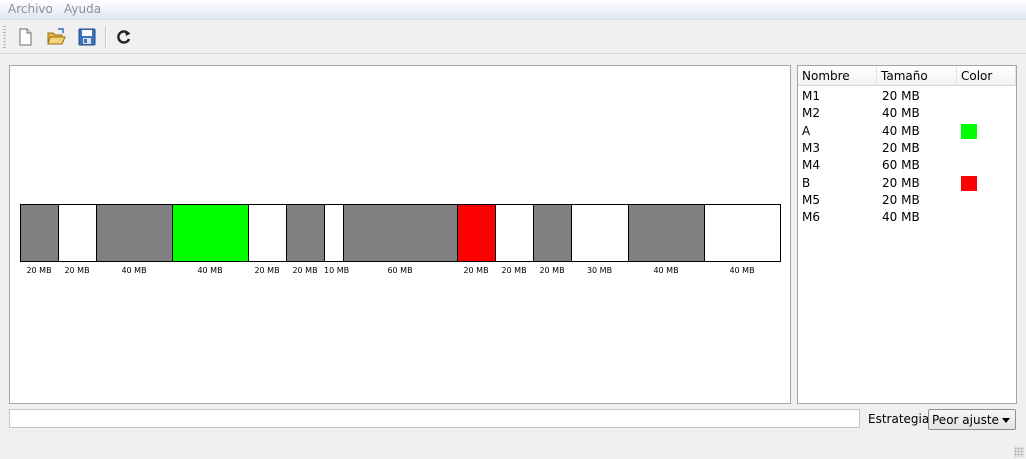 Image resolution: width=1026 pixels, height=459 pixels. What do you see at coordinates (1019, 452) in the screenshot?
I see `size-grip-icon` at bounding box center [1019, 452].